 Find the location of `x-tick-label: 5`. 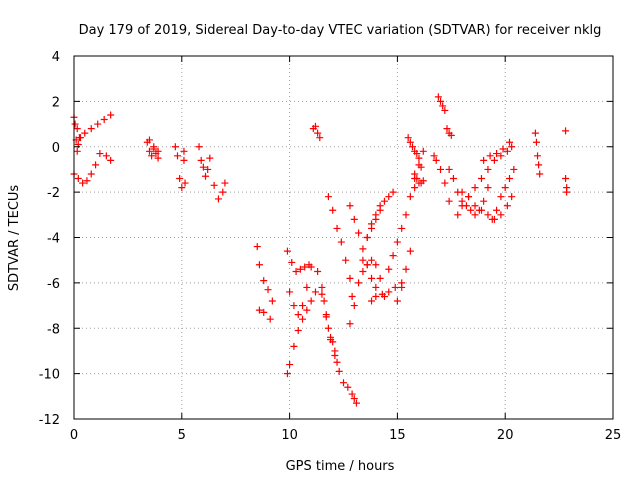

x-tick-label: 5 is located at coordinates (182, 435).